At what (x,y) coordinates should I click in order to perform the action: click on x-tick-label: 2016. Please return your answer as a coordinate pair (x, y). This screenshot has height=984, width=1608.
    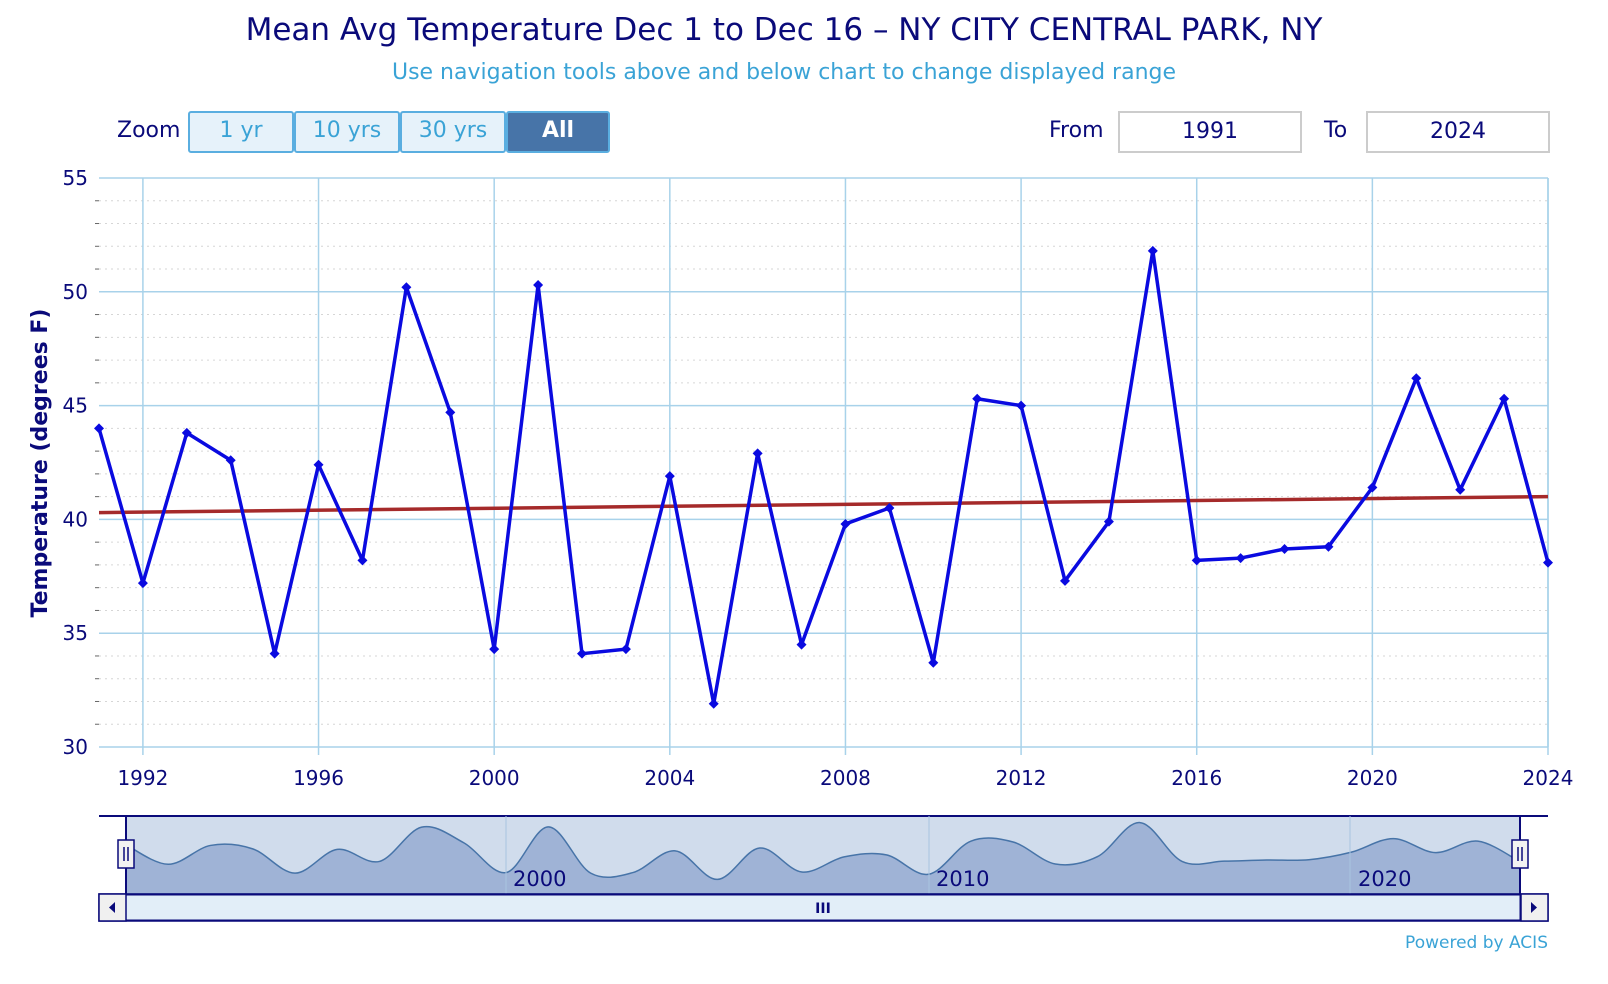
    Looking at the image, I should click on (1196, 778).